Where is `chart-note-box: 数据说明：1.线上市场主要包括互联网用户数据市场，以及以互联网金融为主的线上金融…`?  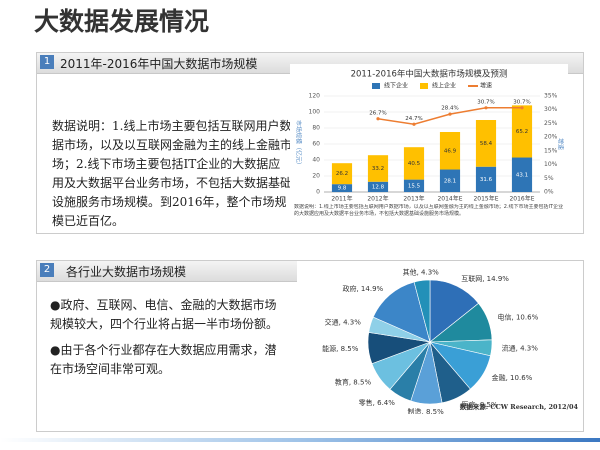
chart-note-box: 数据说明：1.线上市场主要包括互联网用户数据市场，以及以互联网金融为主的线上金融… is located at coordinates (429, 210).